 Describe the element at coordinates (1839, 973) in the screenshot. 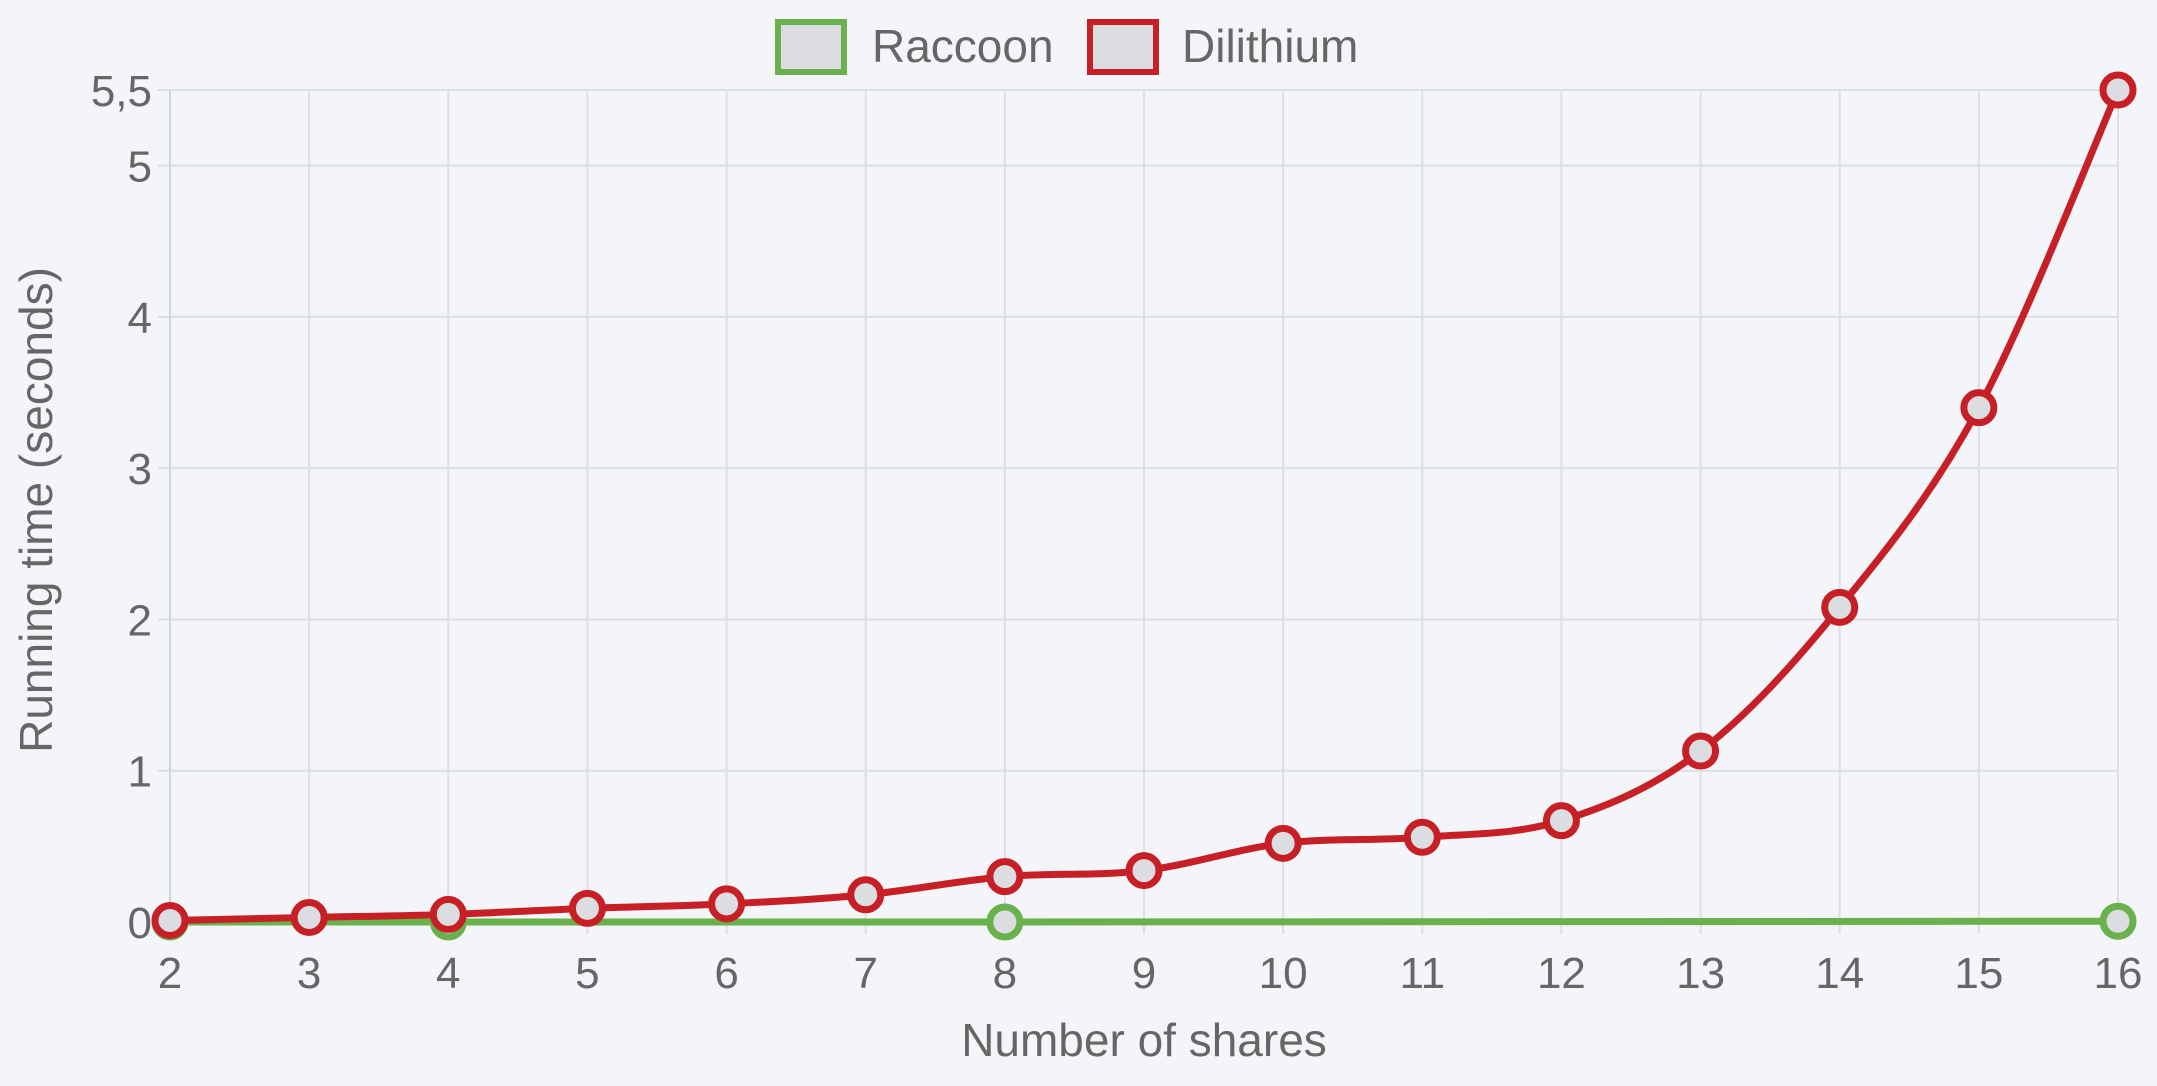

I see `x-tick-label: 14` at that location.